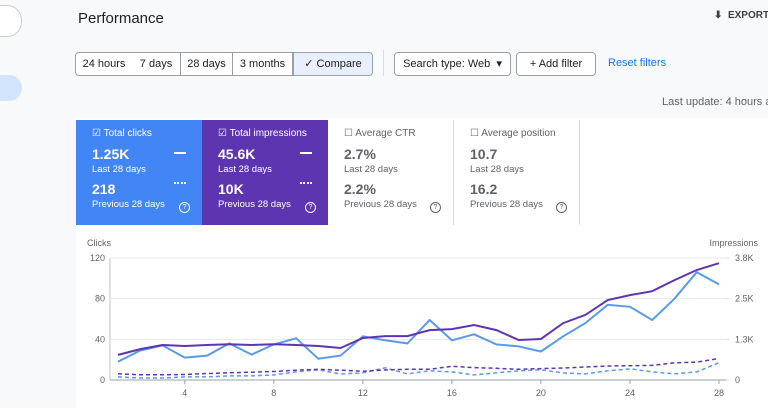 The image size is (768, 408). What do you see at coordinates (97, 258) in the screenshot?
I see `y-tick-label: 120` at bounding box center [97, 258].